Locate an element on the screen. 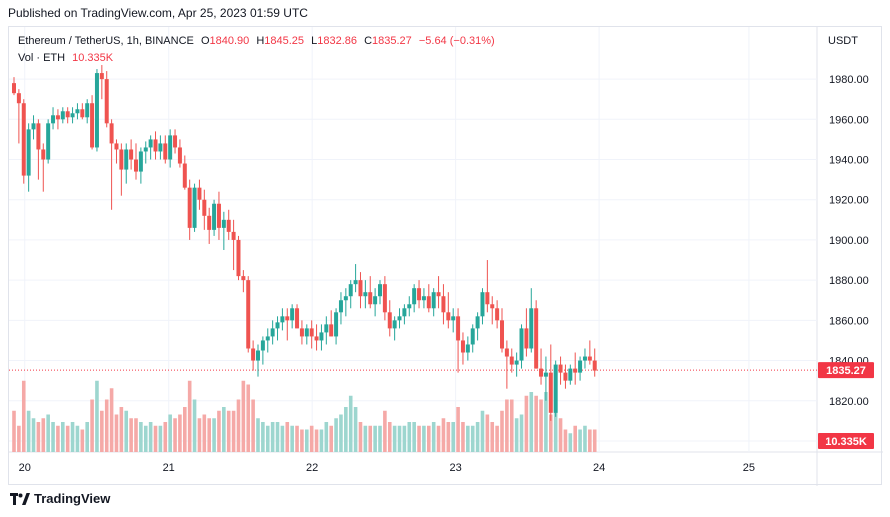 This screenshot has height=517, width=890. last-price-tag is located at coordinates (846, 370).